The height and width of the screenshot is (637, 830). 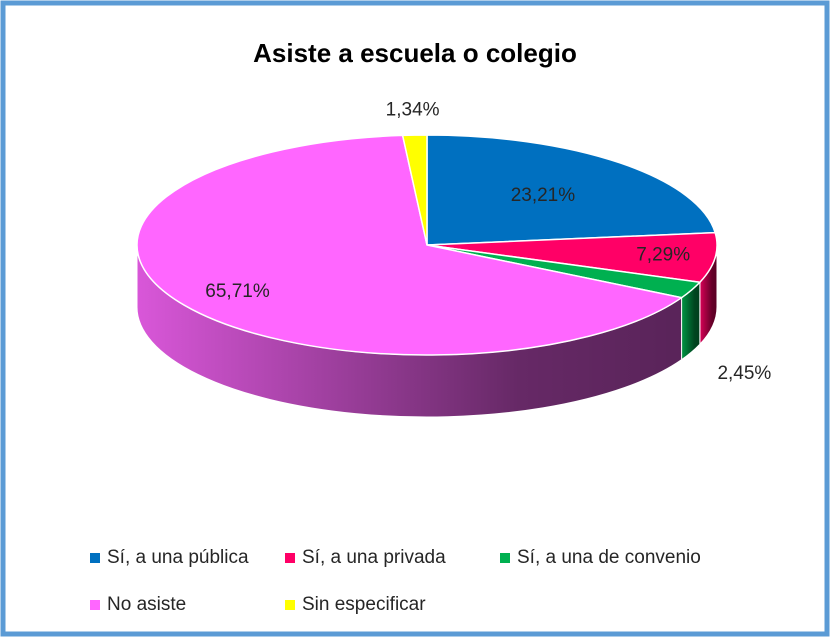 I want to click on legend-label: Sí, a una pública, so click(x=178, y=557).